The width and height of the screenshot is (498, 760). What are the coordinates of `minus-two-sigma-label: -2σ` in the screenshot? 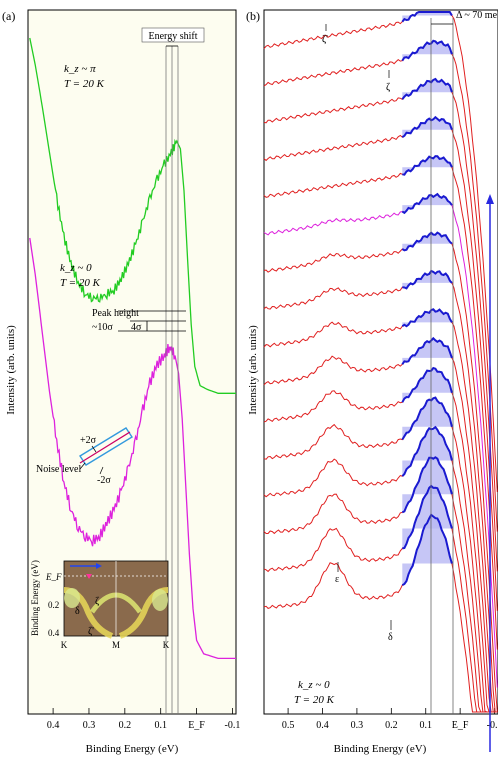 It's located at (104, 480).